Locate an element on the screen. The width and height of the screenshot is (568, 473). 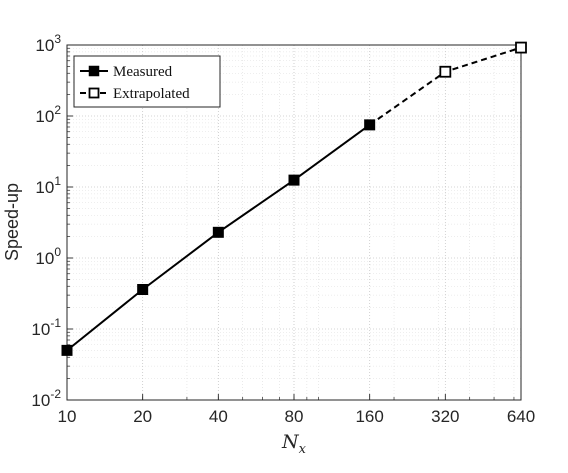
y-tick-exponent: 2 is located at coordinates (57, 110).